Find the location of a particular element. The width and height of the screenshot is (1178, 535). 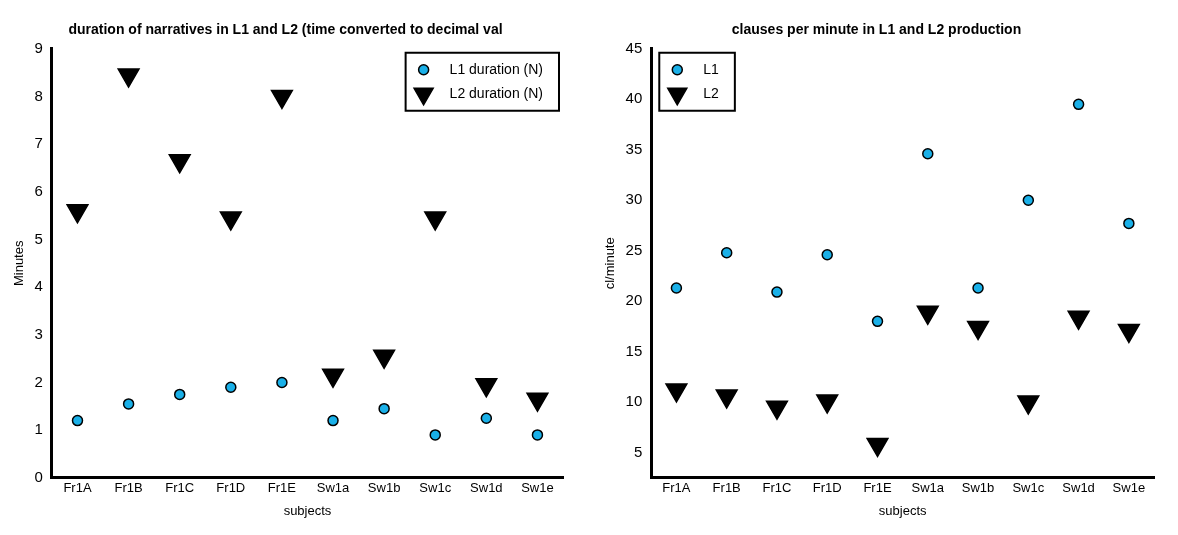

y-tick-label: 35 is located at coordinates (634, 148).